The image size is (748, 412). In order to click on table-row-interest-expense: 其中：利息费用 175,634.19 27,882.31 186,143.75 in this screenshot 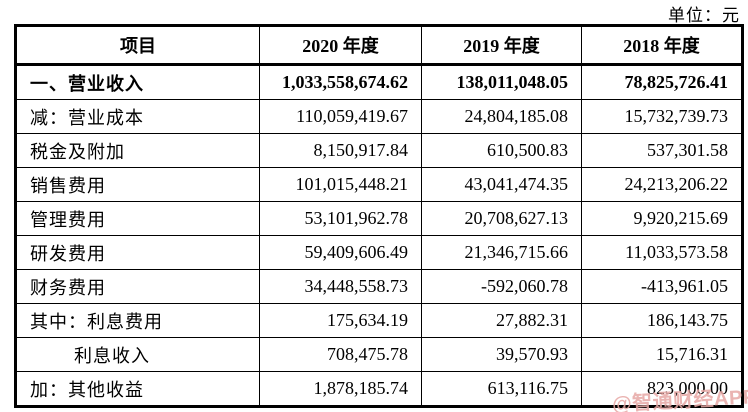, I will do `click(379, 320)`.